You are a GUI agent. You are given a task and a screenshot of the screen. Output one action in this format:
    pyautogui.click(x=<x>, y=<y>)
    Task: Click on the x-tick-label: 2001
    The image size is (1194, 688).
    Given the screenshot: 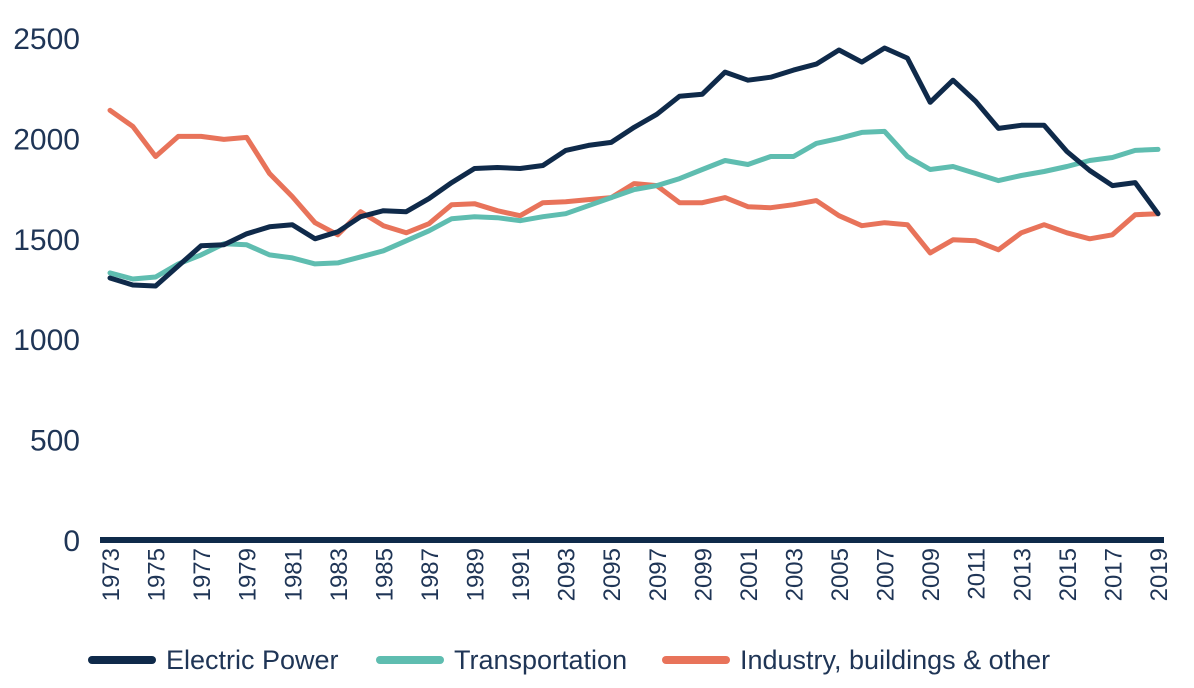 What is the action you would take?
    pyautogui.click(x=749, y=574)
    